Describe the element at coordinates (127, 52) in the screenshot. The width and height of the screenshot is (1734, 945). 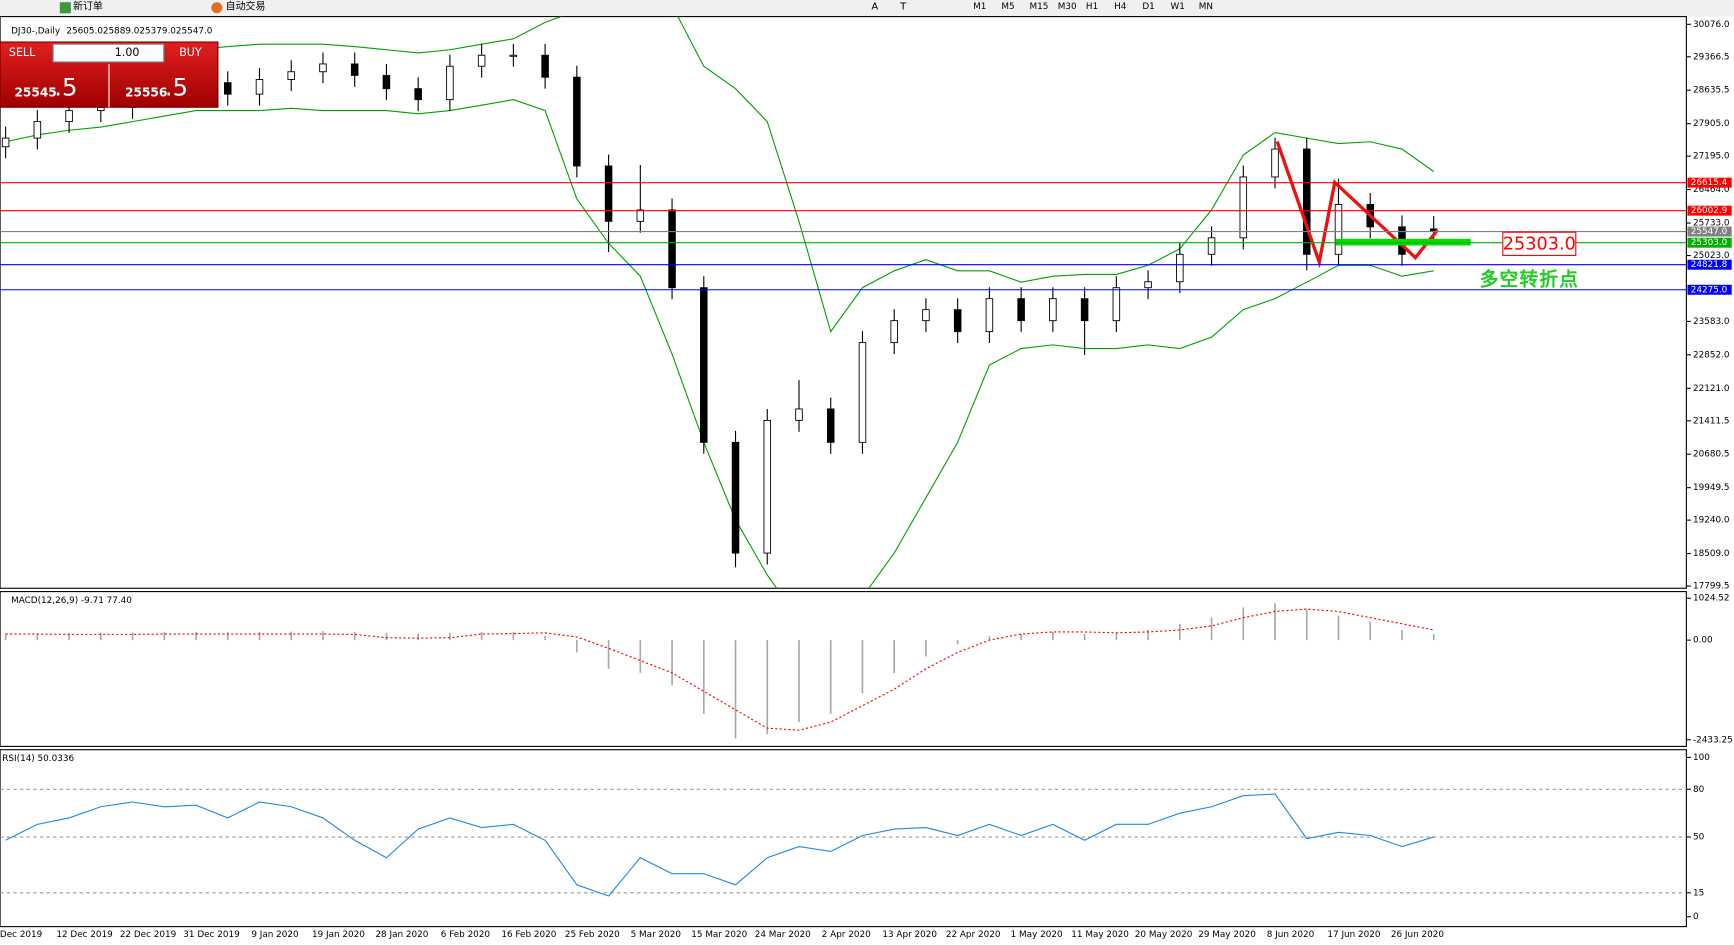
I see `lot-size: 1.00` at that location.